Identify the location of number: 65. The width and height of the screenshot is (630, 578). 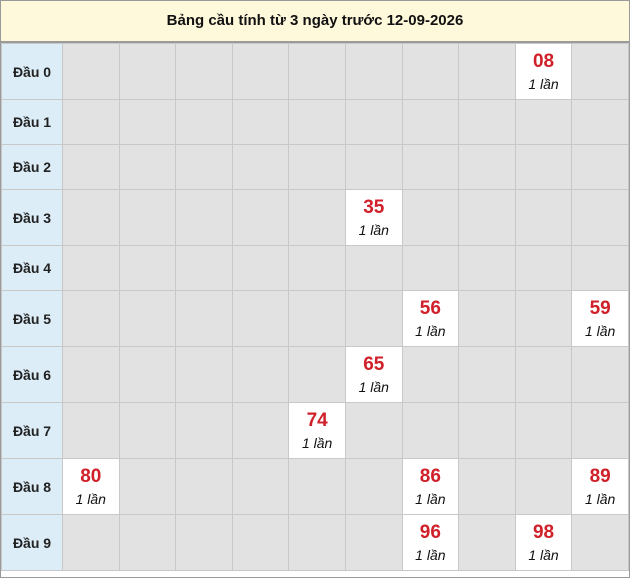
(374, 364).